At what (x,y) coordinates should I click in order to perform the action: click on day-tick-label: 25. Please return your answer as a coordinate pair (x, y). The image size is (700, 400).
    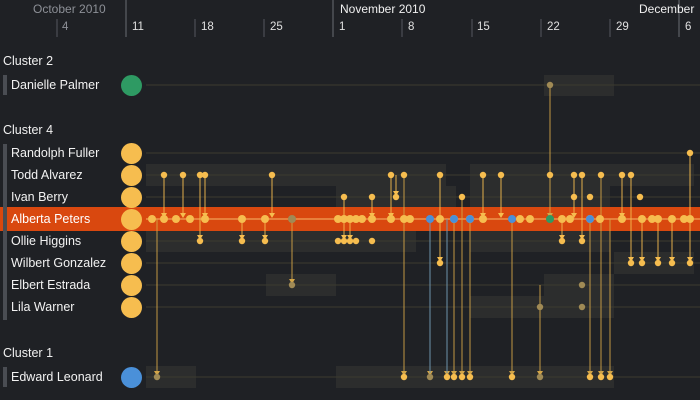
    Looking at the image, I should click on (276, 27).